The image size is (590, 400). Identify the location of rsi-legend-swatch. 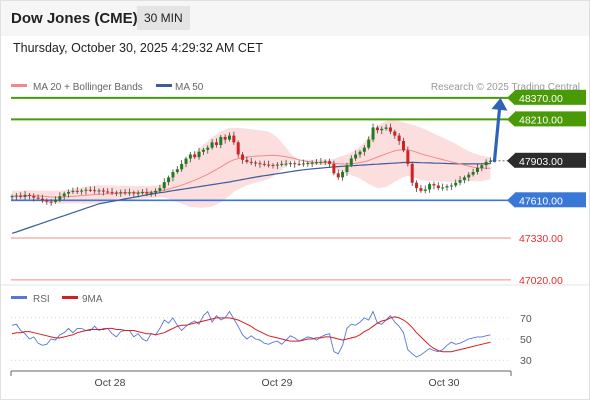
(19, 297).